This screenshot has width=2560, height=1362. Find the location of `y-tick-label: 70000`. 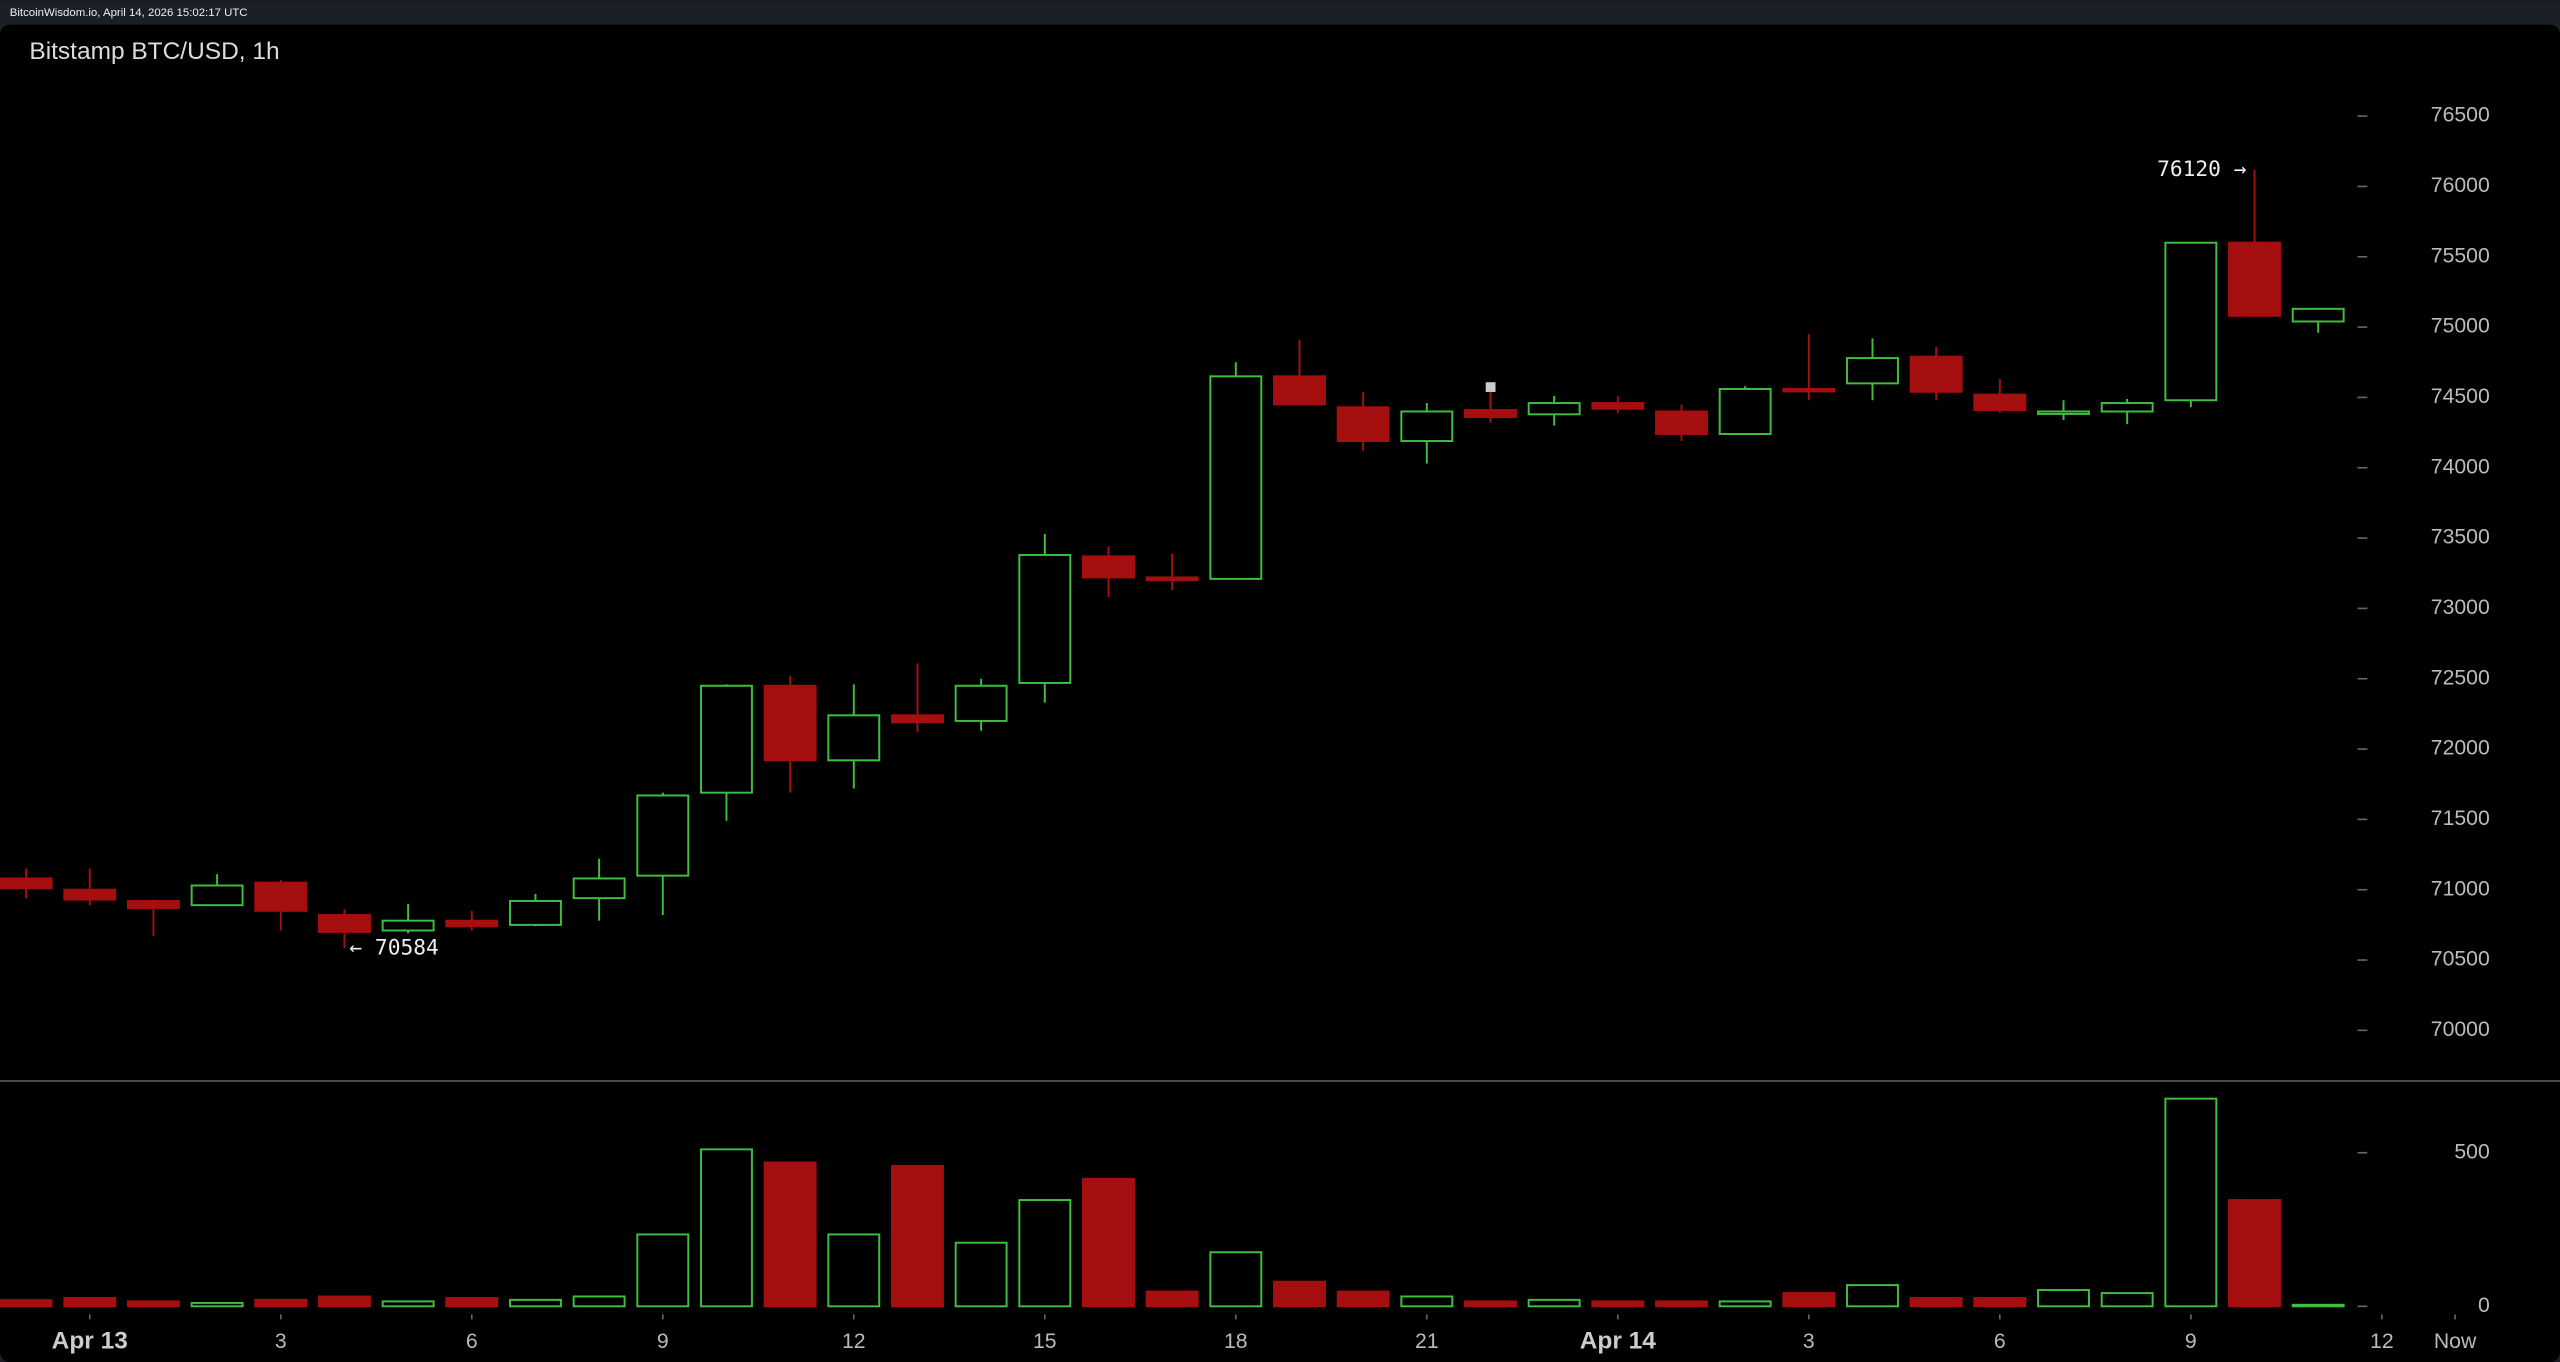

y-tick-label: 70000 is located at coordinates (2460, 1029).